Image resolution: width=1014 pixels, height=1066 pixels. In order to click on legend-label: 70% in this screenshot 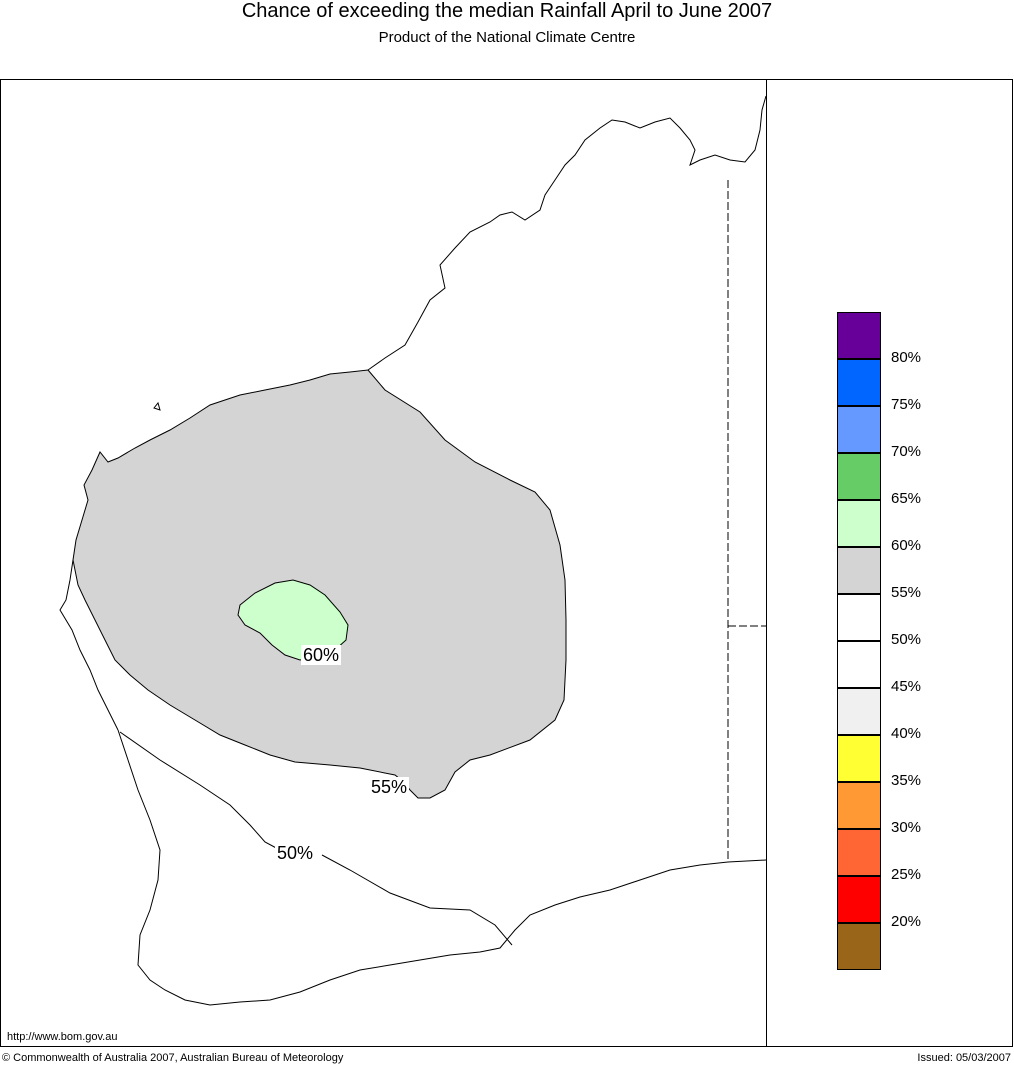, I will do `click(906, 451)`.